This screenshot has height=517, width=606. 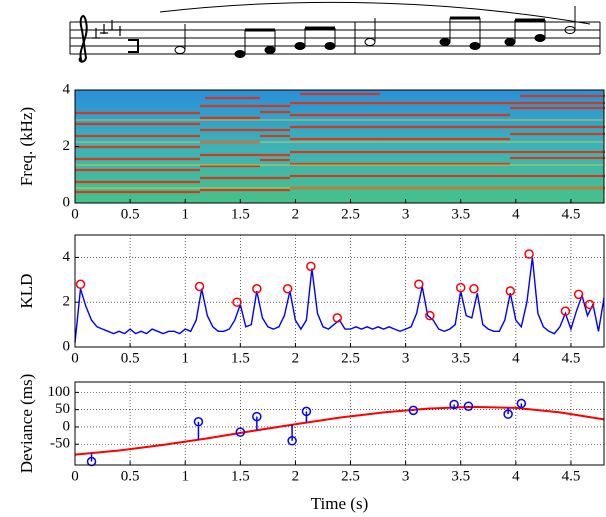 I want to click on y-tick-label: -50, so click(x=60, y=444).